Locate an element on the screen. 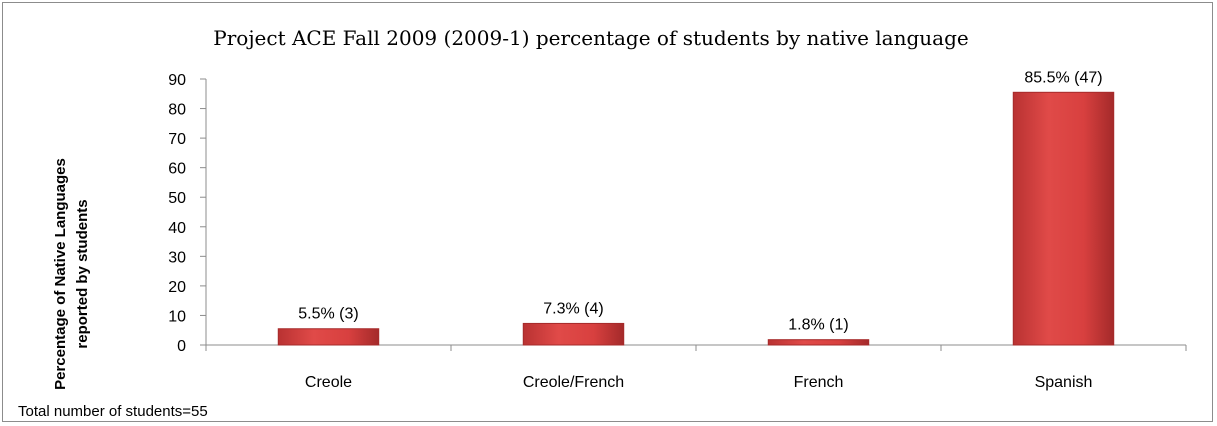  y-axis-label-line-1: Percentage of Native Languages is located at coordinates (60, 274).